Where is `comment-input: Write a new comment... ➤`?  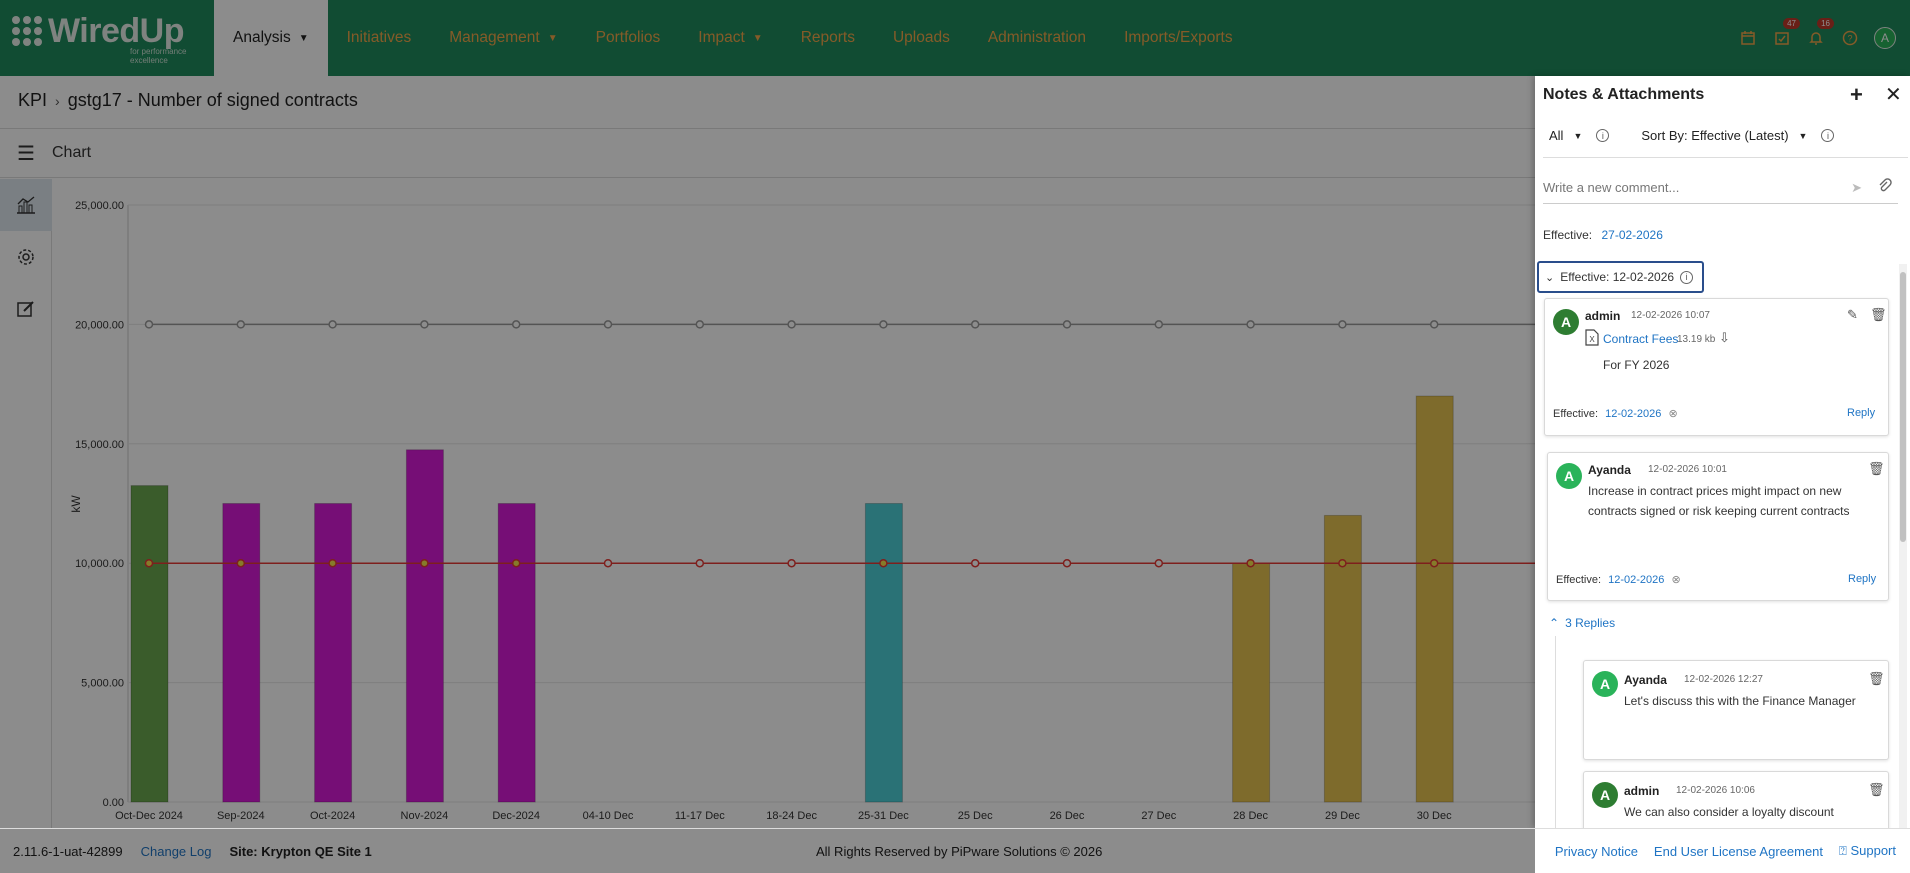 comment-input: Write a new comment... ➤ is located at coordinates (1720, 188).